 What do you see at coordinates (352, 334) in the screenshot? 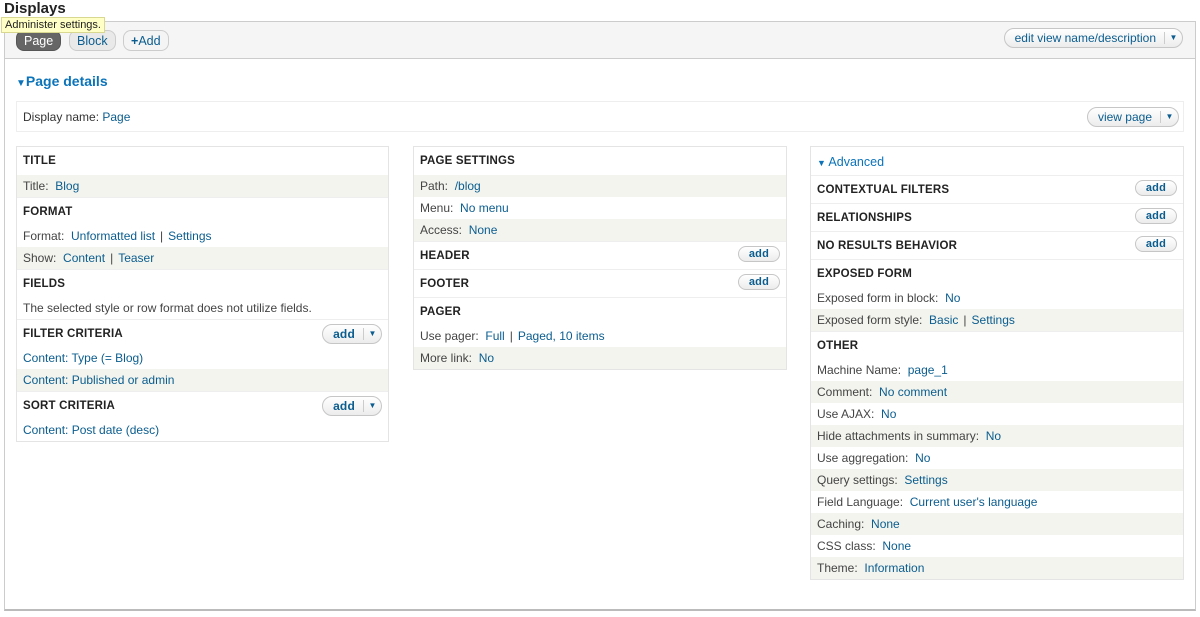
I see `add-filter-criteria-button: add ▼` at bounding box center [352, 334].